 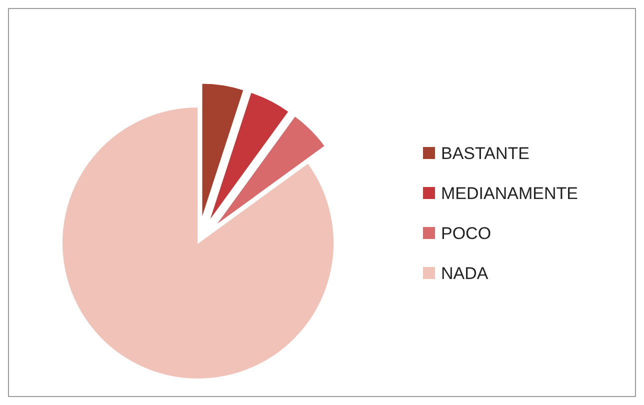 I want to click on legend-label: NADA, so click(x=465, y=273).